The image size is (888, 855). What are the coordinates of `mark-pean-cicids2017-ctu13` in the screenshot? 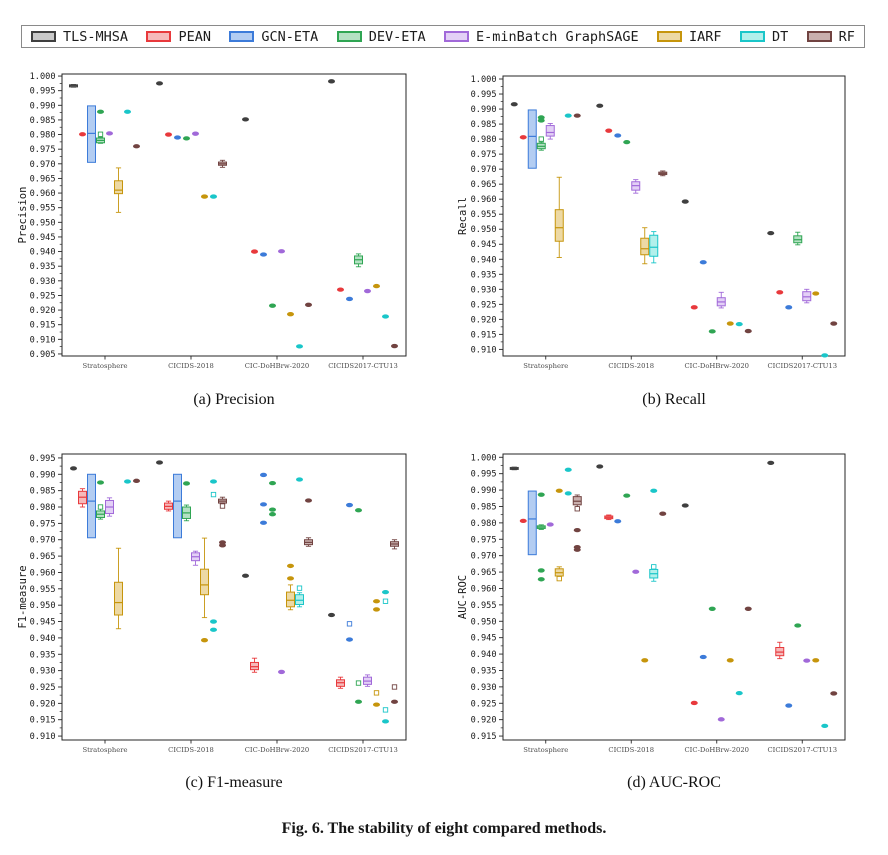 It's located at (340, 289).